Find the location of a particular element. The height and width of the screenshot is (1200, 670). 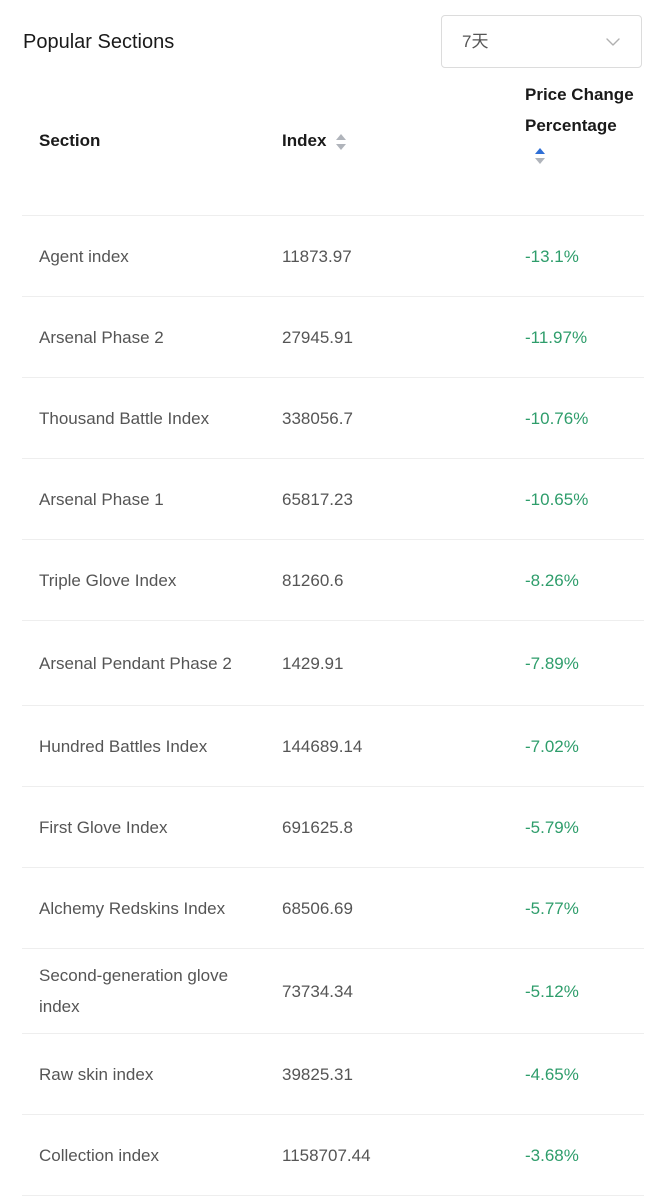

table-row: Arsenal Phase 1 65817.23 -10.65% is located at coordinates (333, 499).